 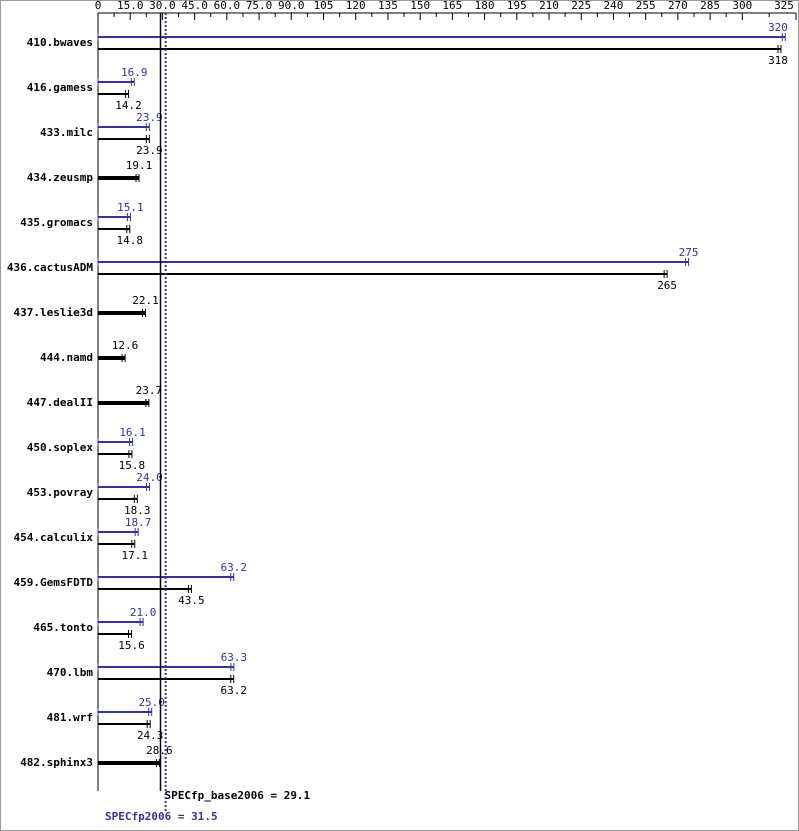 What do you see at coordinates (54, 582) in the screenshot?
I see `benchmark-label: 459.GemsFDTD` at bounding box center [54, 582].